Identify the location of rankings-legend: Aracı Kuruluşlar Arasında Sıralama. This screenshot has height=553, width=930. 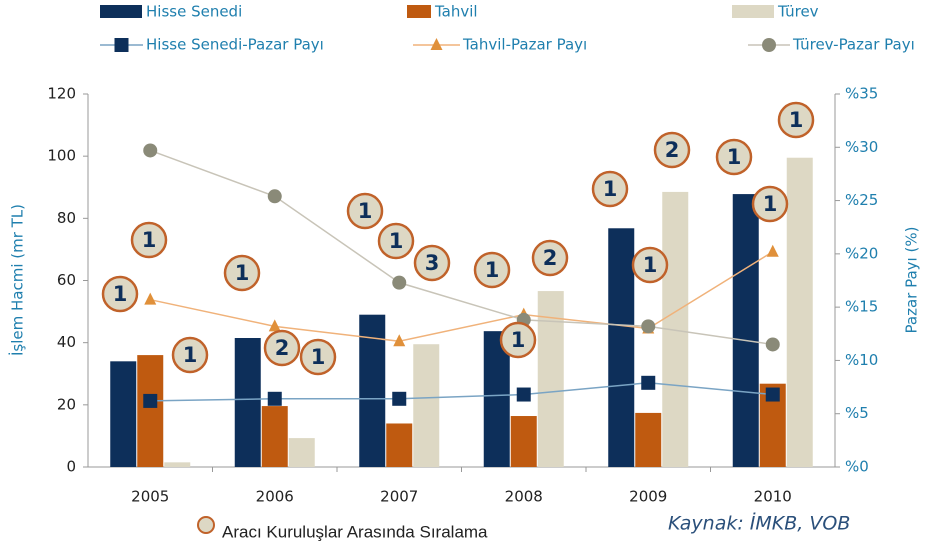
(355, 531).